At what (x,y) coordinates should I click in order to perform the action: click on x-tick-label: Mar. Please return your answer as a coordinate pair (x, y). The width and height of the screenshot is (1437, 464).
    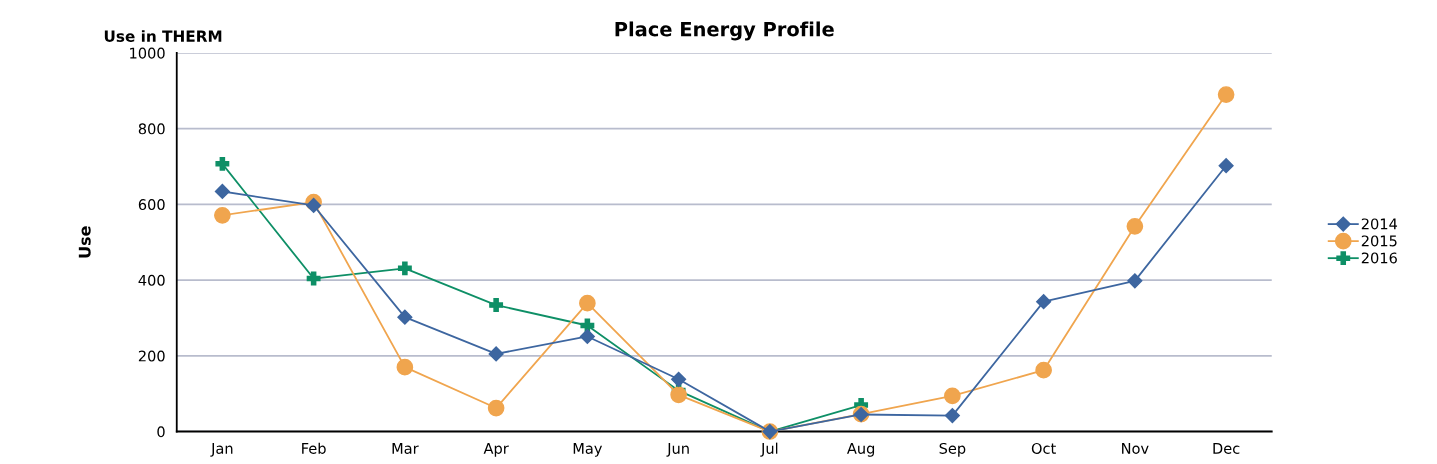
    Looking at the image, I should click on (405, 448).